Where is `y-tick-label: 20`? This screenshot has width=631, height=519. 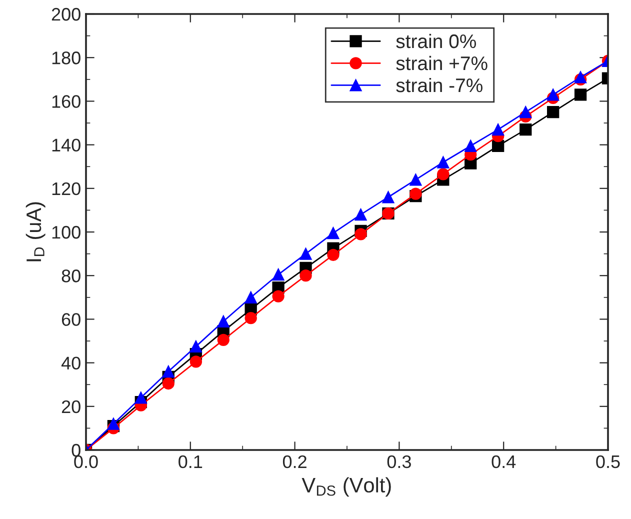
y-tick-label: 20 is located at coordinates (71, 407).